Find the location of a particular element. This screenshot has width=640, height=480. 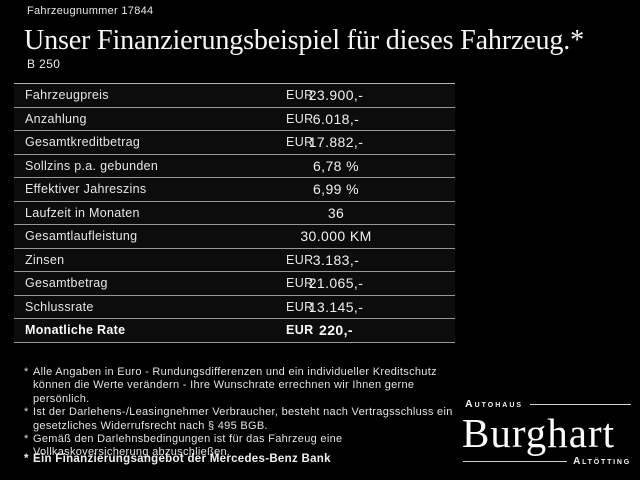

logo-autohaus-text: Autohaus is located at coordinates (494, 404).